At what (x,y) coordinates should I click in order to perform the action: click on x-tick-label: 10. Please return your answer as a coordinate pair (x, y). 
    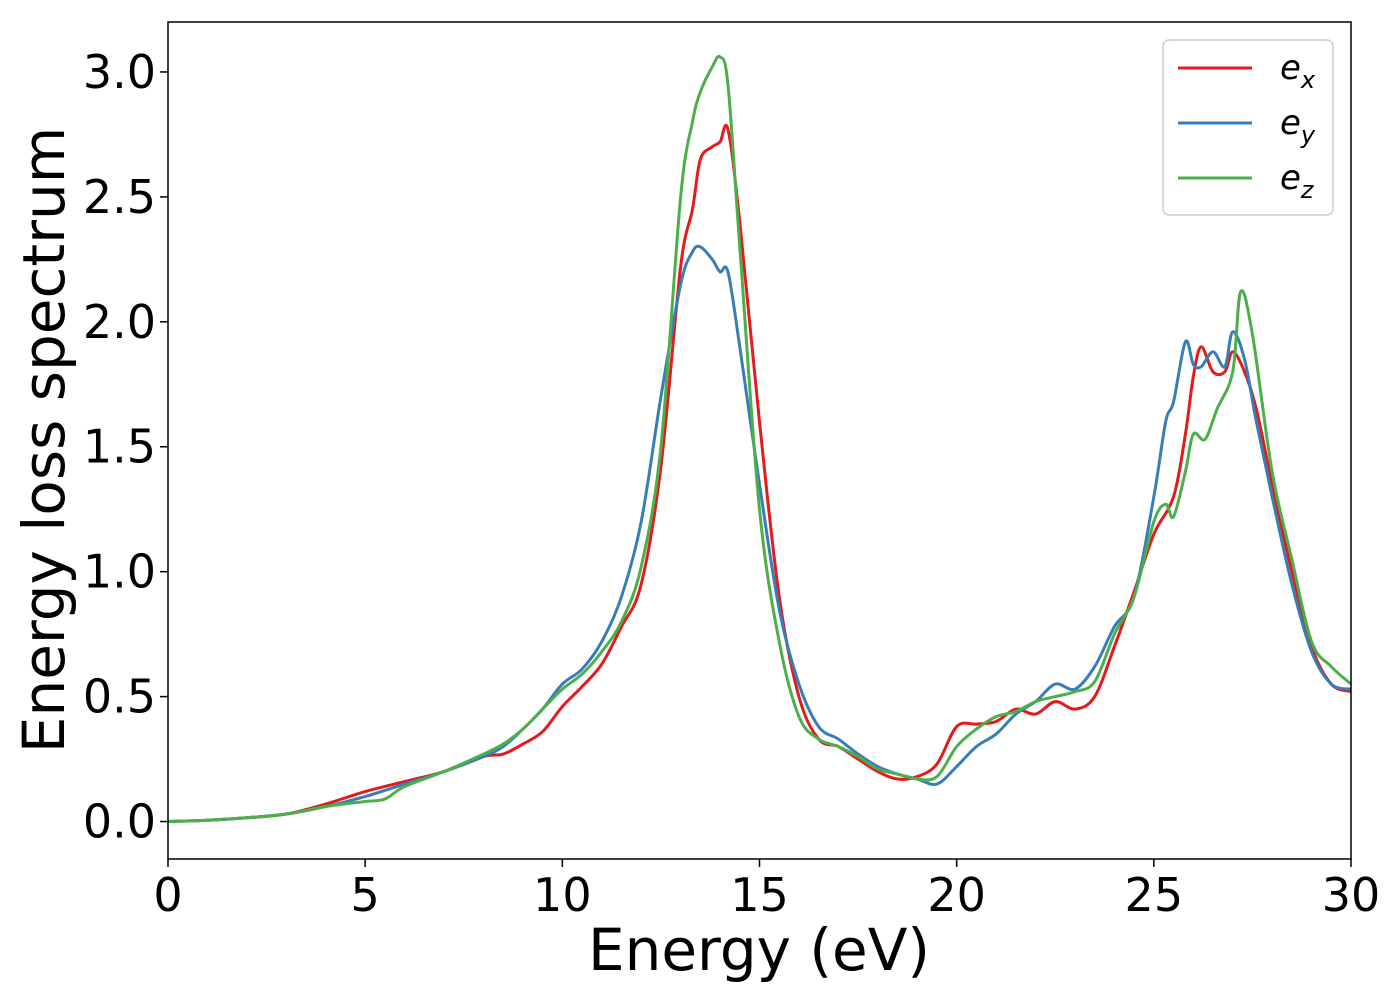
    Looking at the image, I should click on (562, 895).